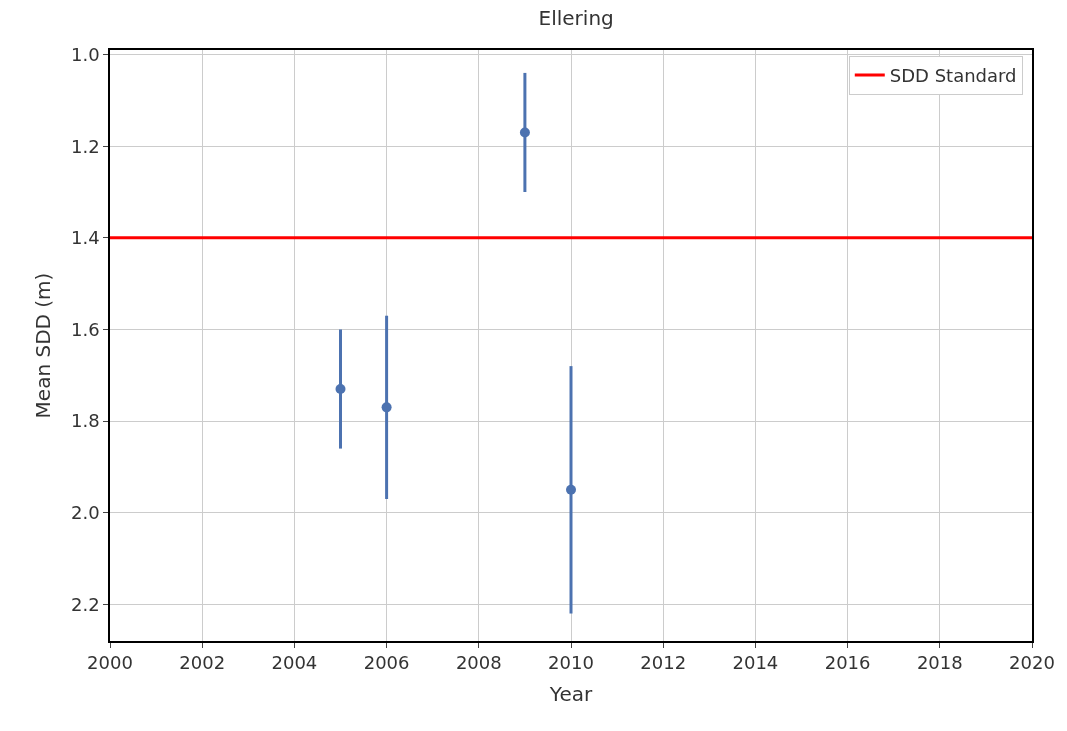 This screenshot has width=1067, height=731. Describe the element at coordinates (571, 663) in the screenshot. I see `x-tick-label: 2010` at that location.